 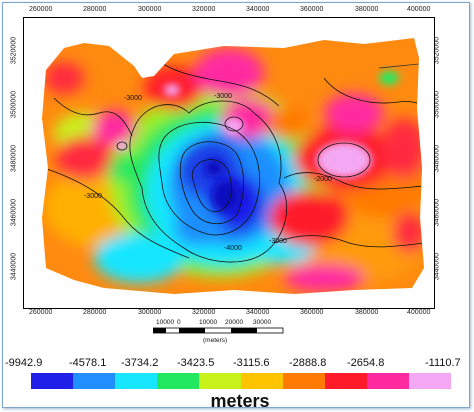 I want to click on contour-label: -2000, so click(x=323, y=179).